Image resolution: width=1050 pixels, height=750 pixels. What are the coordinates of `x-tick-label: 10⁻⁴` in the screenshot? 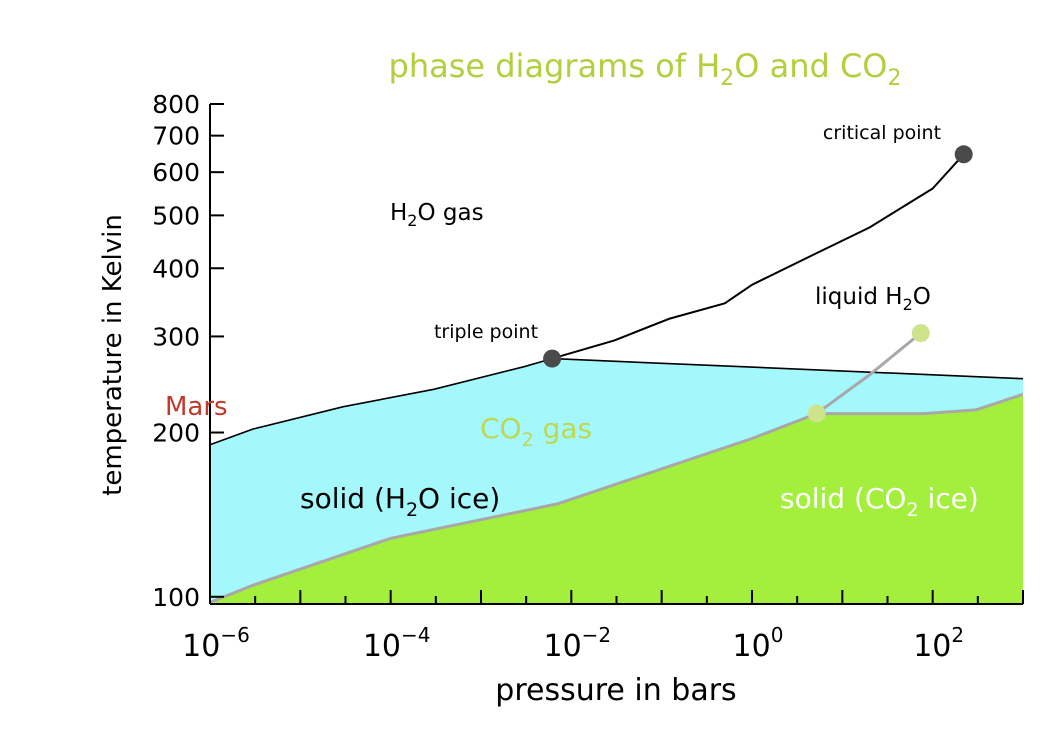 It's located at (397, 643).